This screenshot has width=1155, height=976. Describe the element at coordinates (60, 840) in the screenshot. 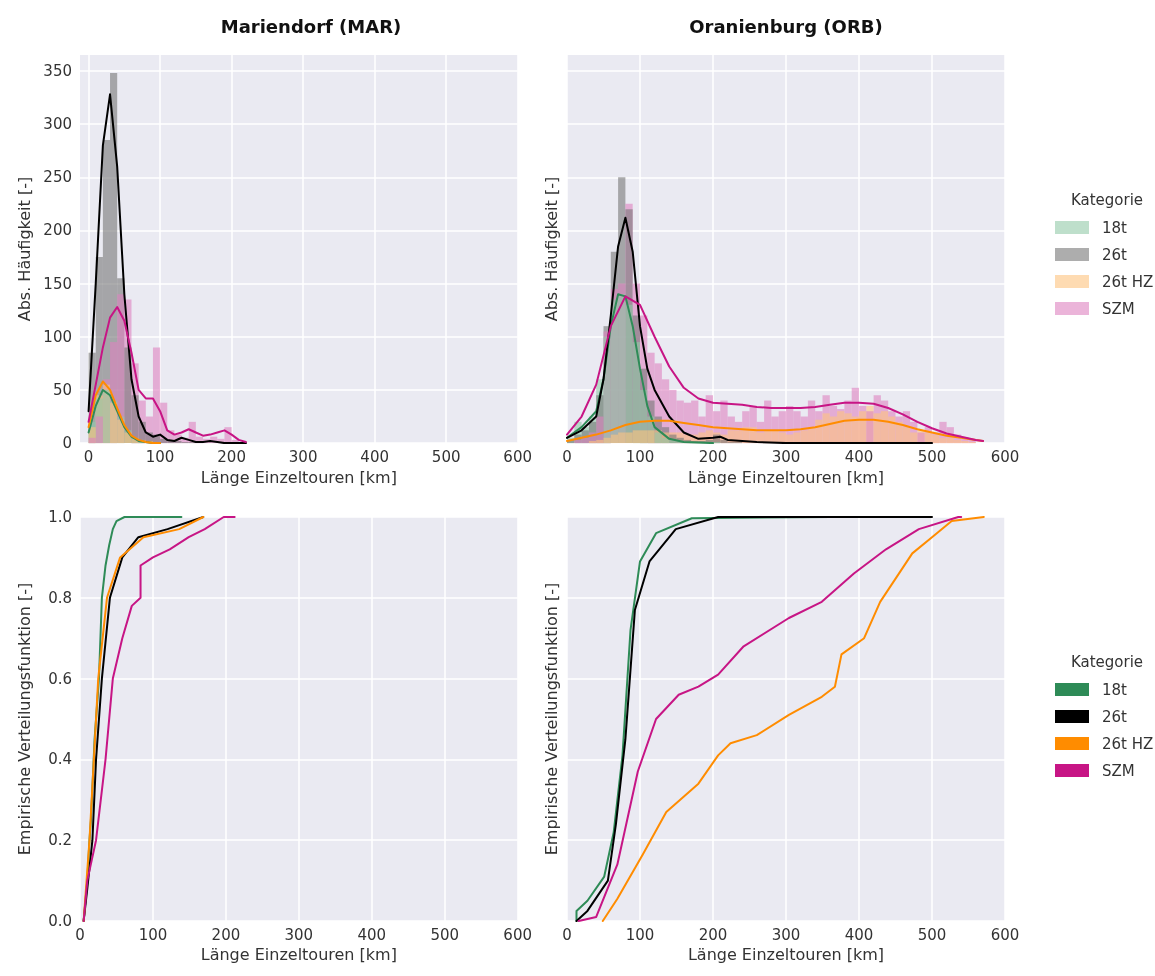

I see `y-tick-label: 0.2` at that location.